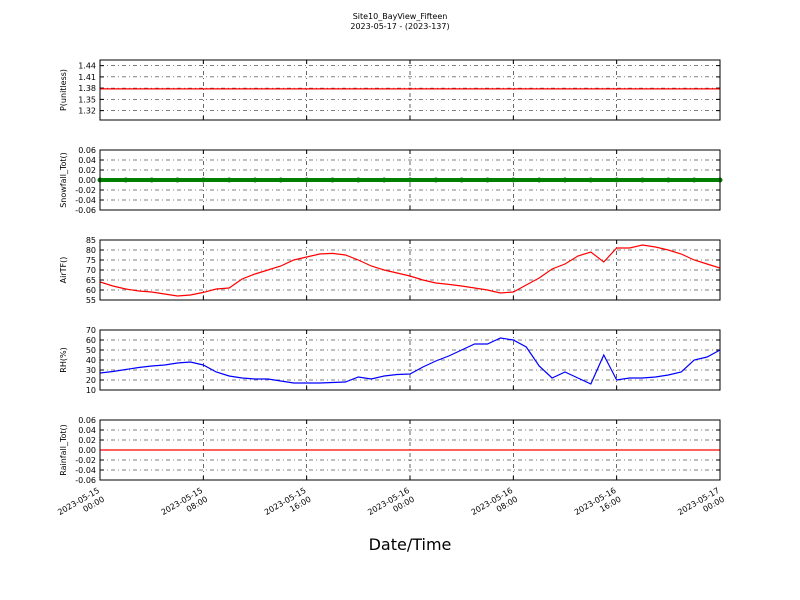  What do you see at coordinates (91, 250) in the screenshot?
I see `y-tick-label: 80` at bounding box center [91, 250].